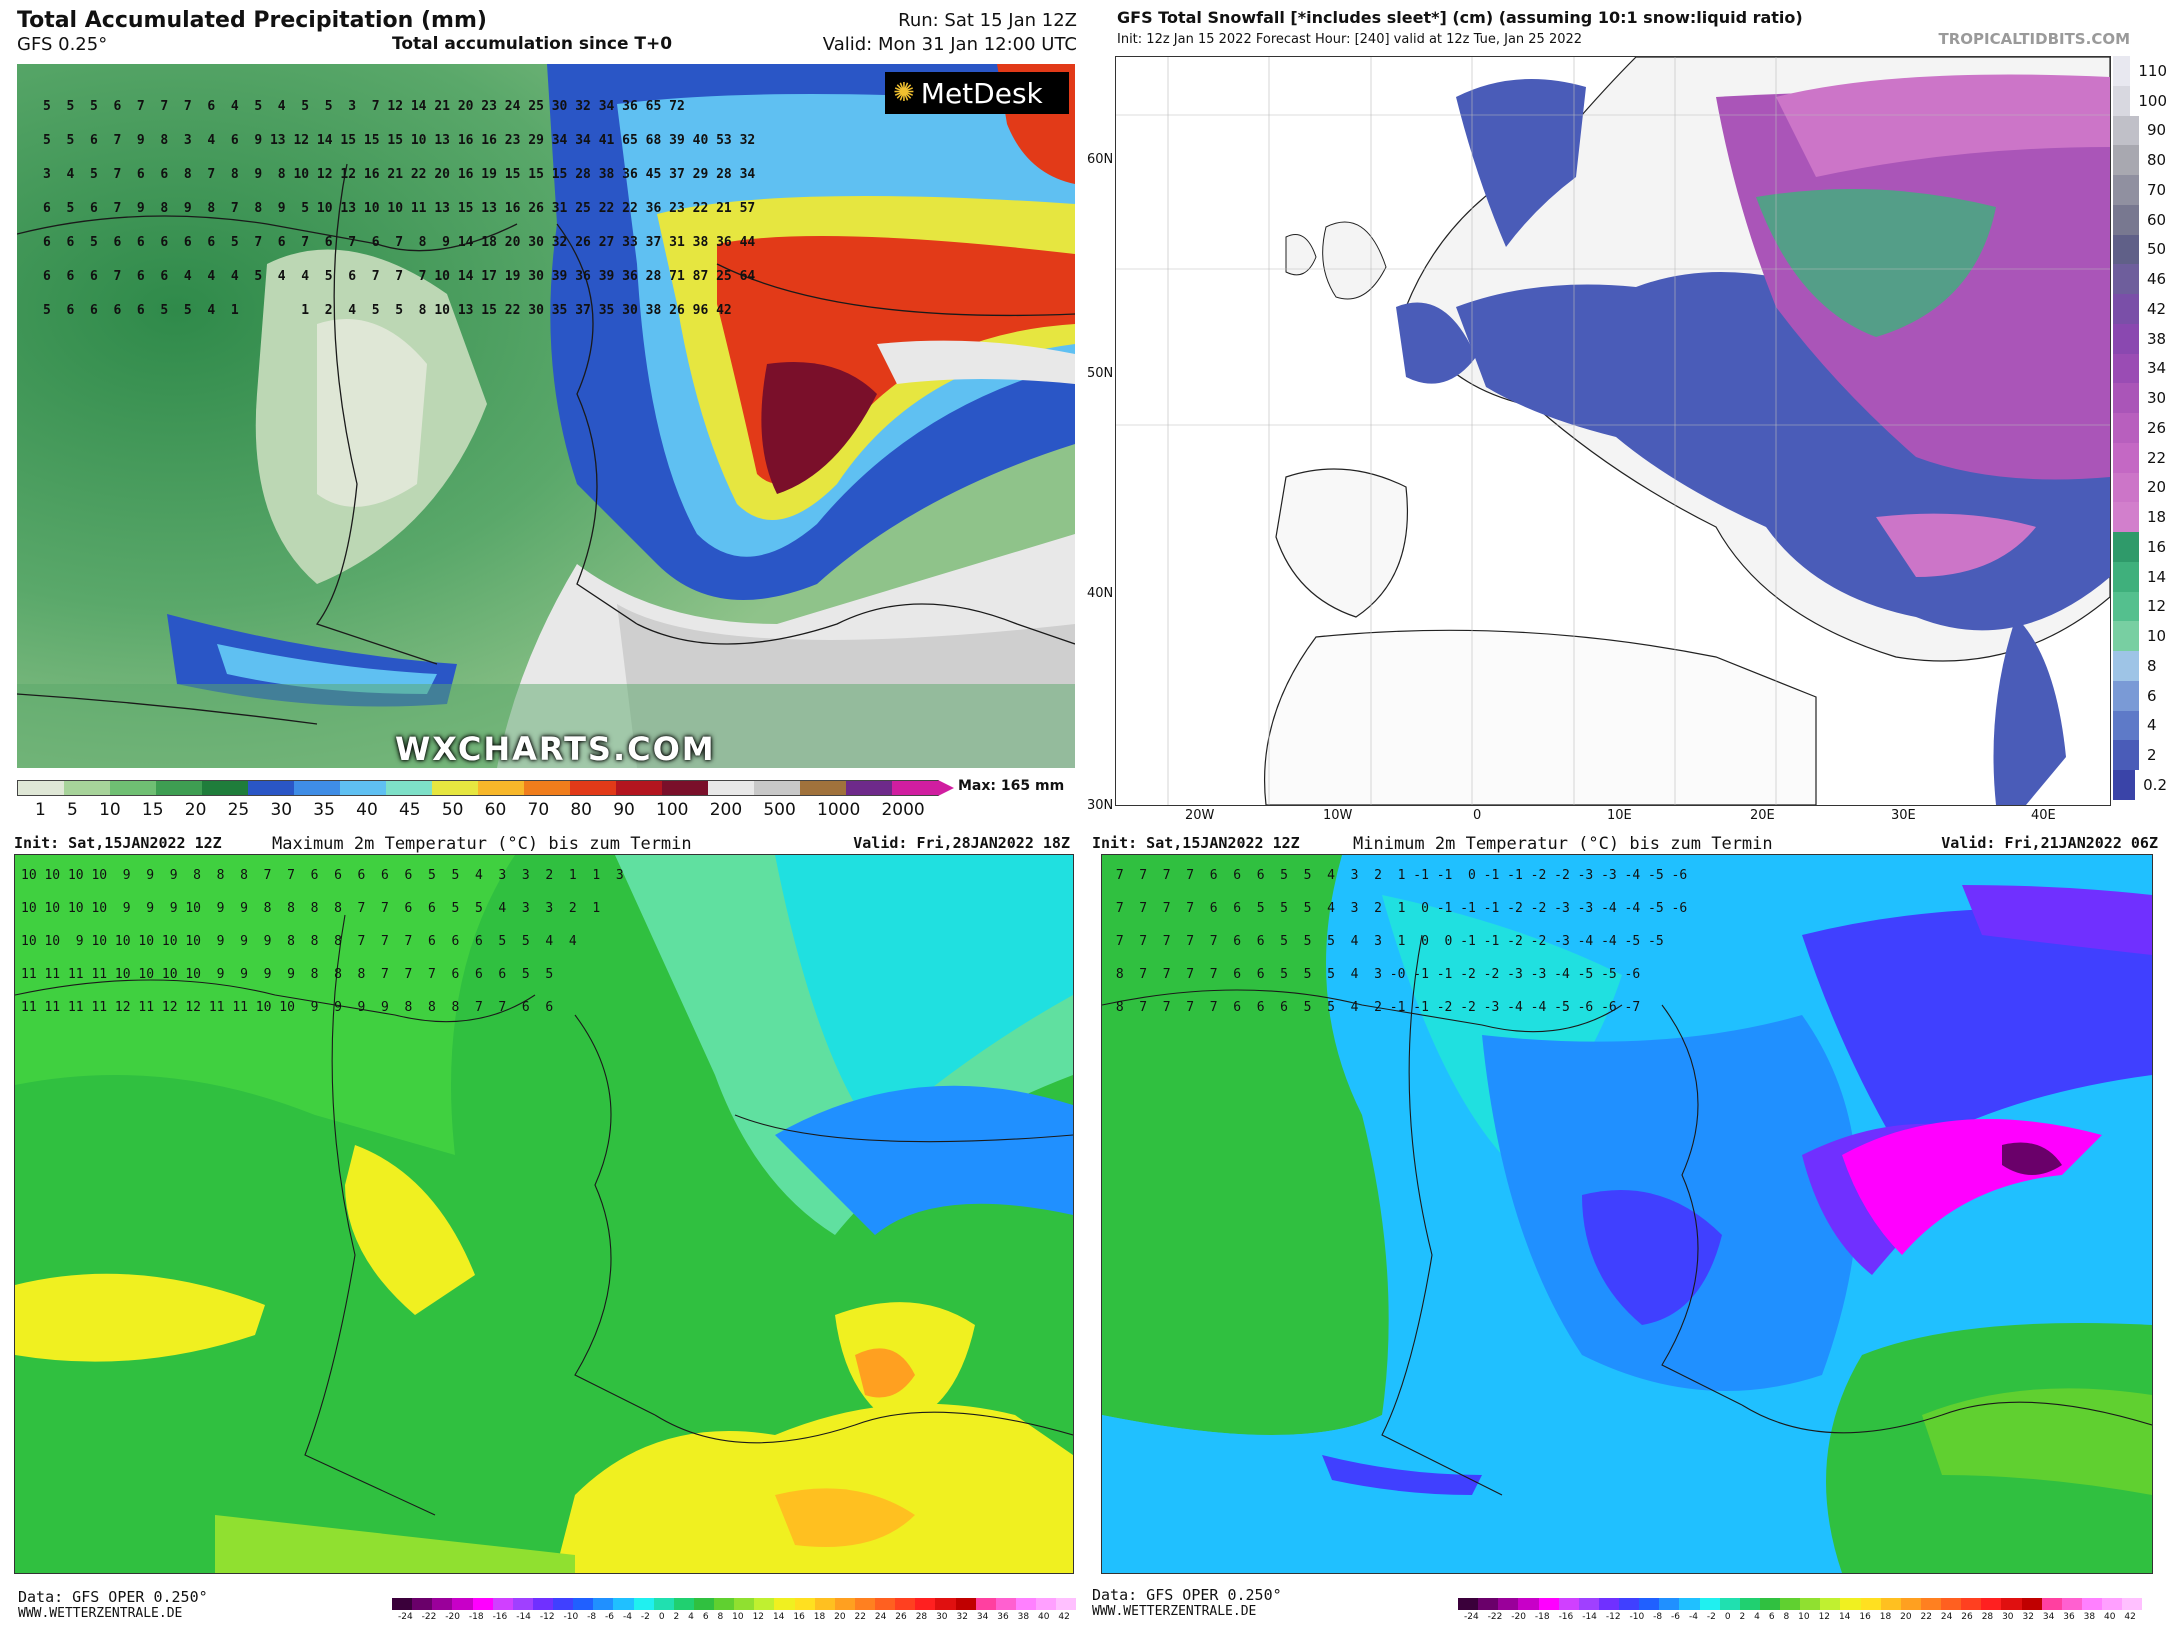  Describe the element at coordinates (627, 1617) in the screenshot. I see `tmax-colorbar-label: -4` at that location.